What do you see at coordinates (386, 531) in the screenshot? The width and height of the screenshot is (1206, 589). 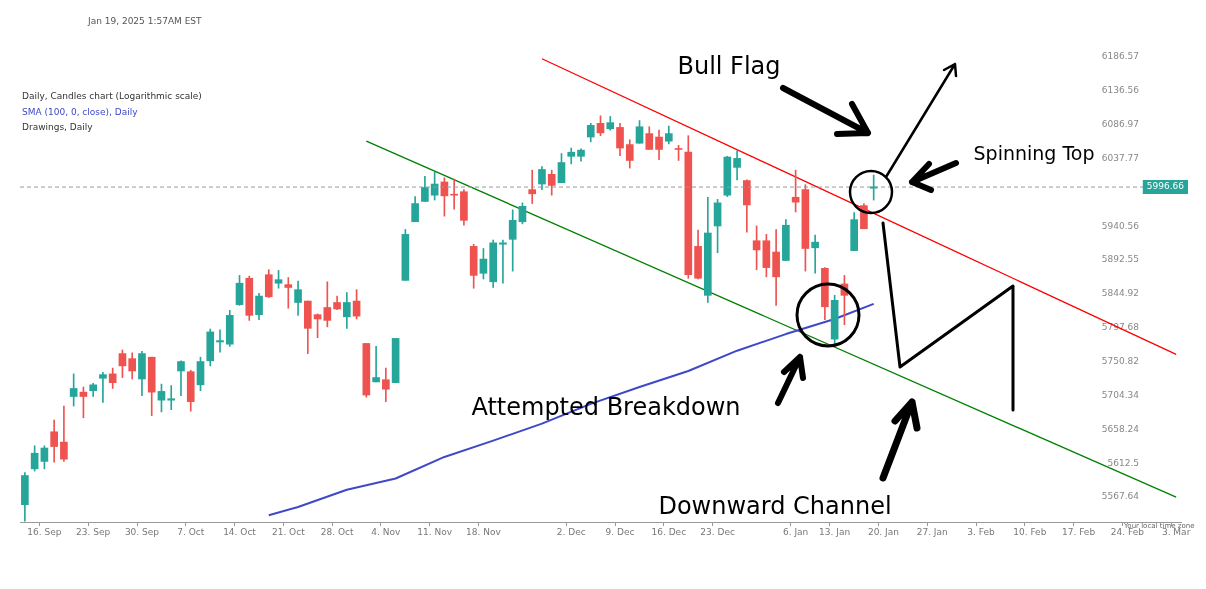 I see `x-tick-label: 4. Nov` at bounding box center [386, 531].